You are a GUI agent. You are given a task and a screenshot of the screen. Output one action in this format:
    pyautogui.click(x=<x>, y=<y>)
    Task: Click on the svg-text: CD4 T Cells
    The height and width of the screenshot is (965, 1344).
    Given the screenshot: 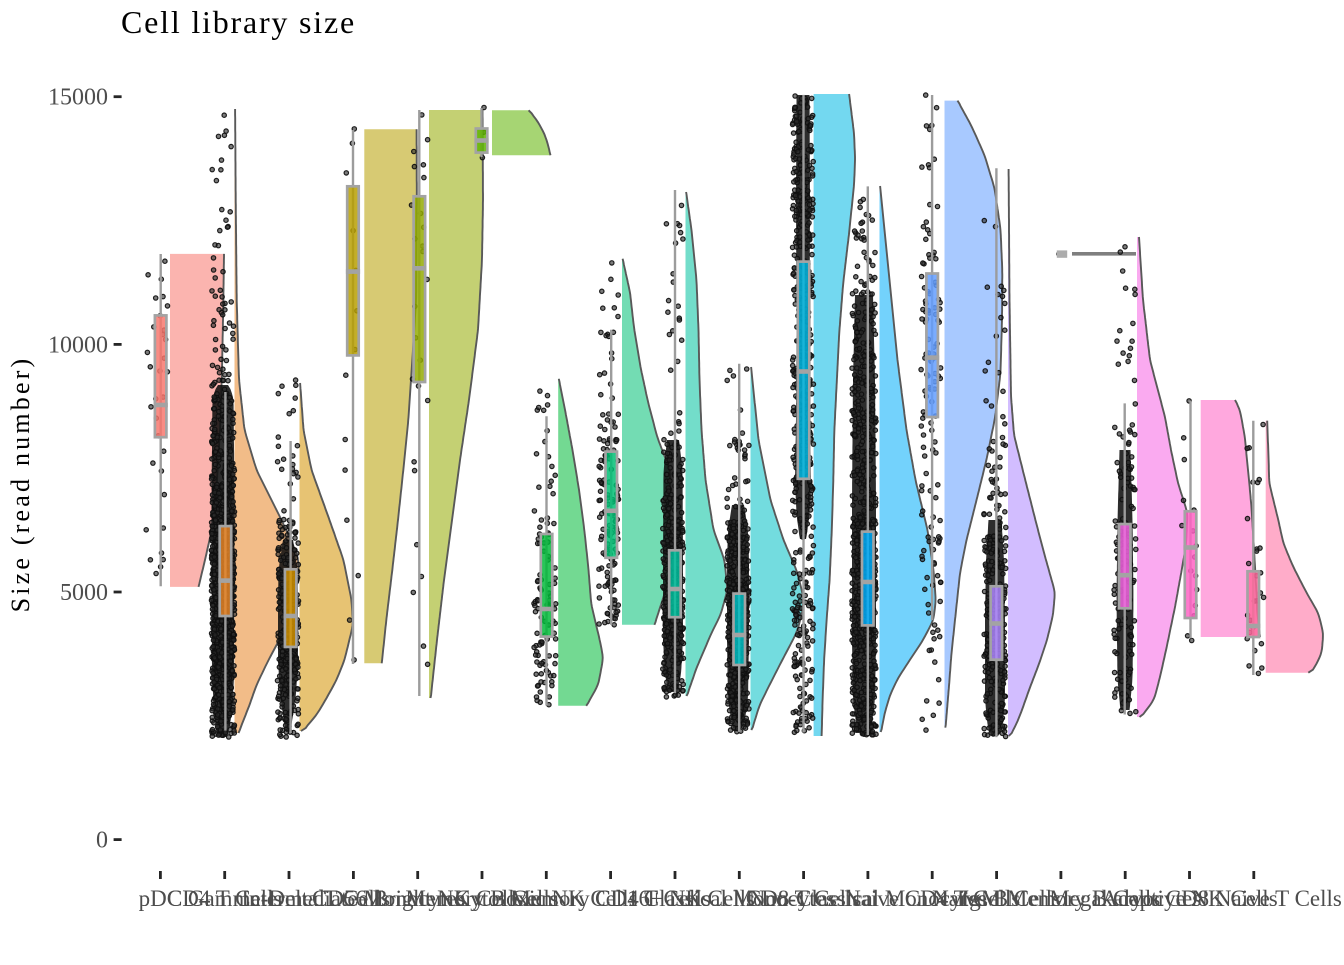 What is the action you would take?
    pyautogui.click(x=224, y=898)
    